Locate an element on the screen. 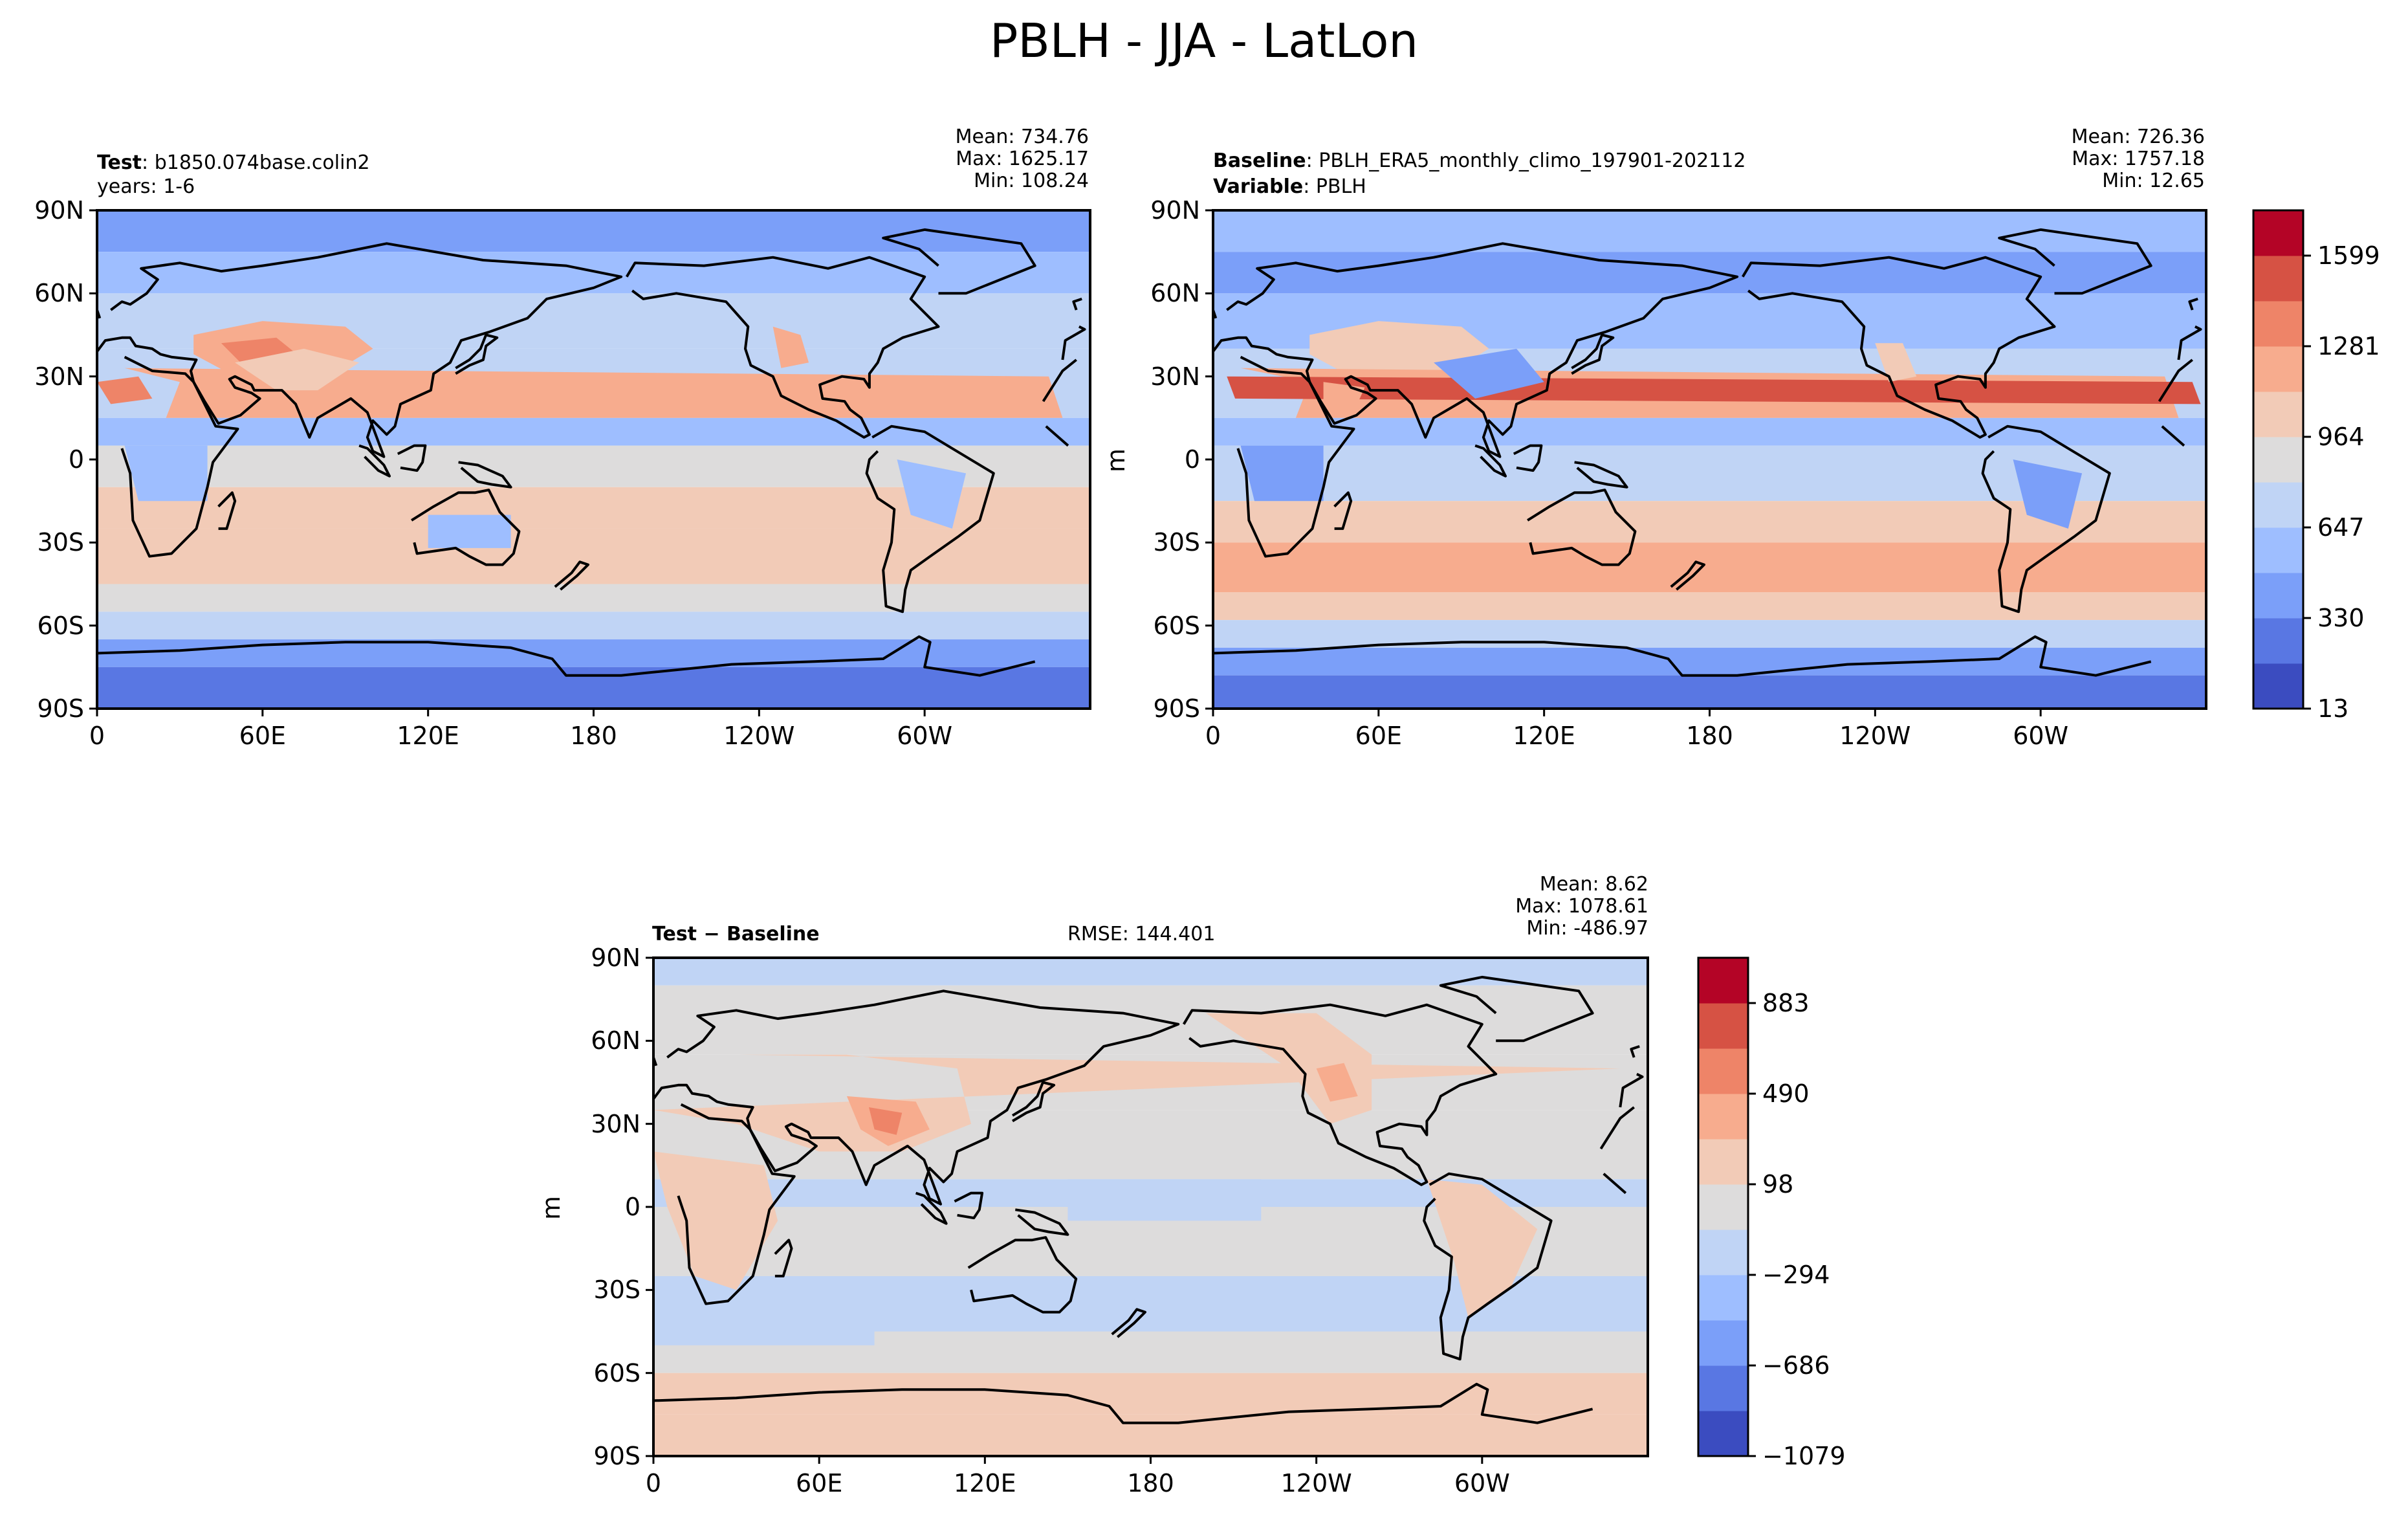 The width and height of the screenshot is (2408, 1524). baseline-min: Min: 12.65 is located at coordinates (2153, 181).